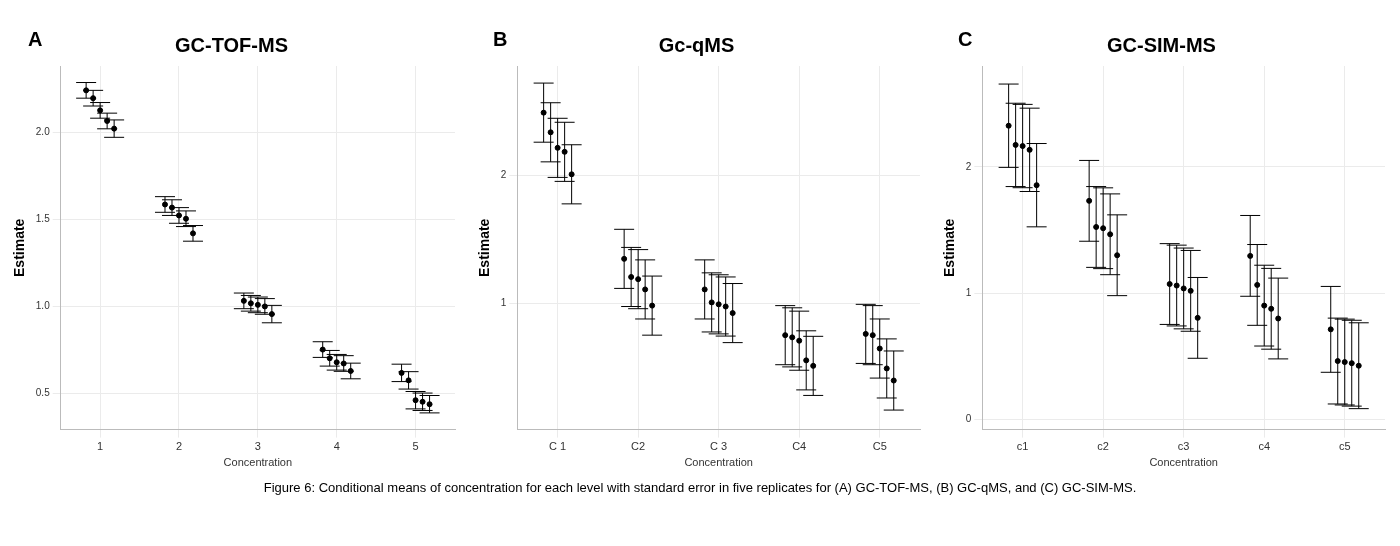  Describe the element at coordinates (1022, 446) in the screenshot. I see `x-tick-label: c1` at that location.